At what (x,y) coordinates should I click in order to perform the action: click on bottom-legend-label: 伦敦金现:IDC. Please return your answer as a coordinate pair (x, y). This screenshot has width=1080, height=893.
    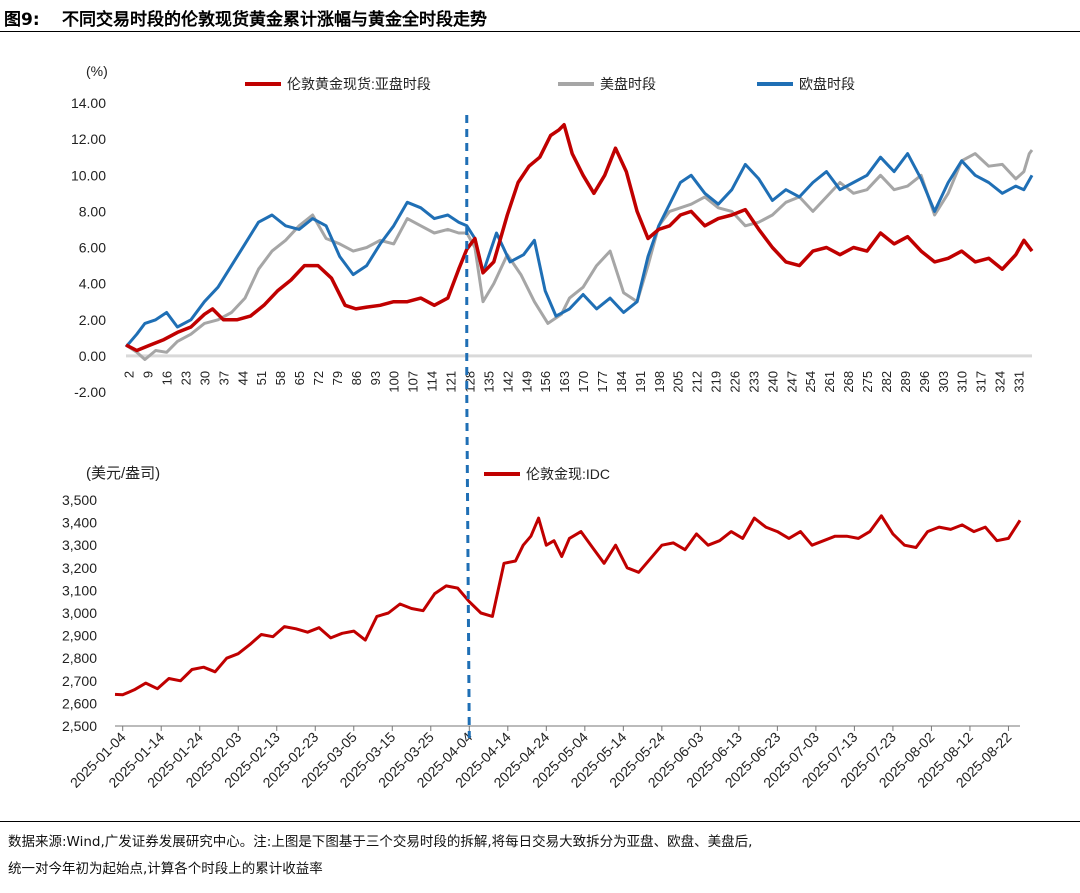
    Looking at the image, I should click on (568, 474).